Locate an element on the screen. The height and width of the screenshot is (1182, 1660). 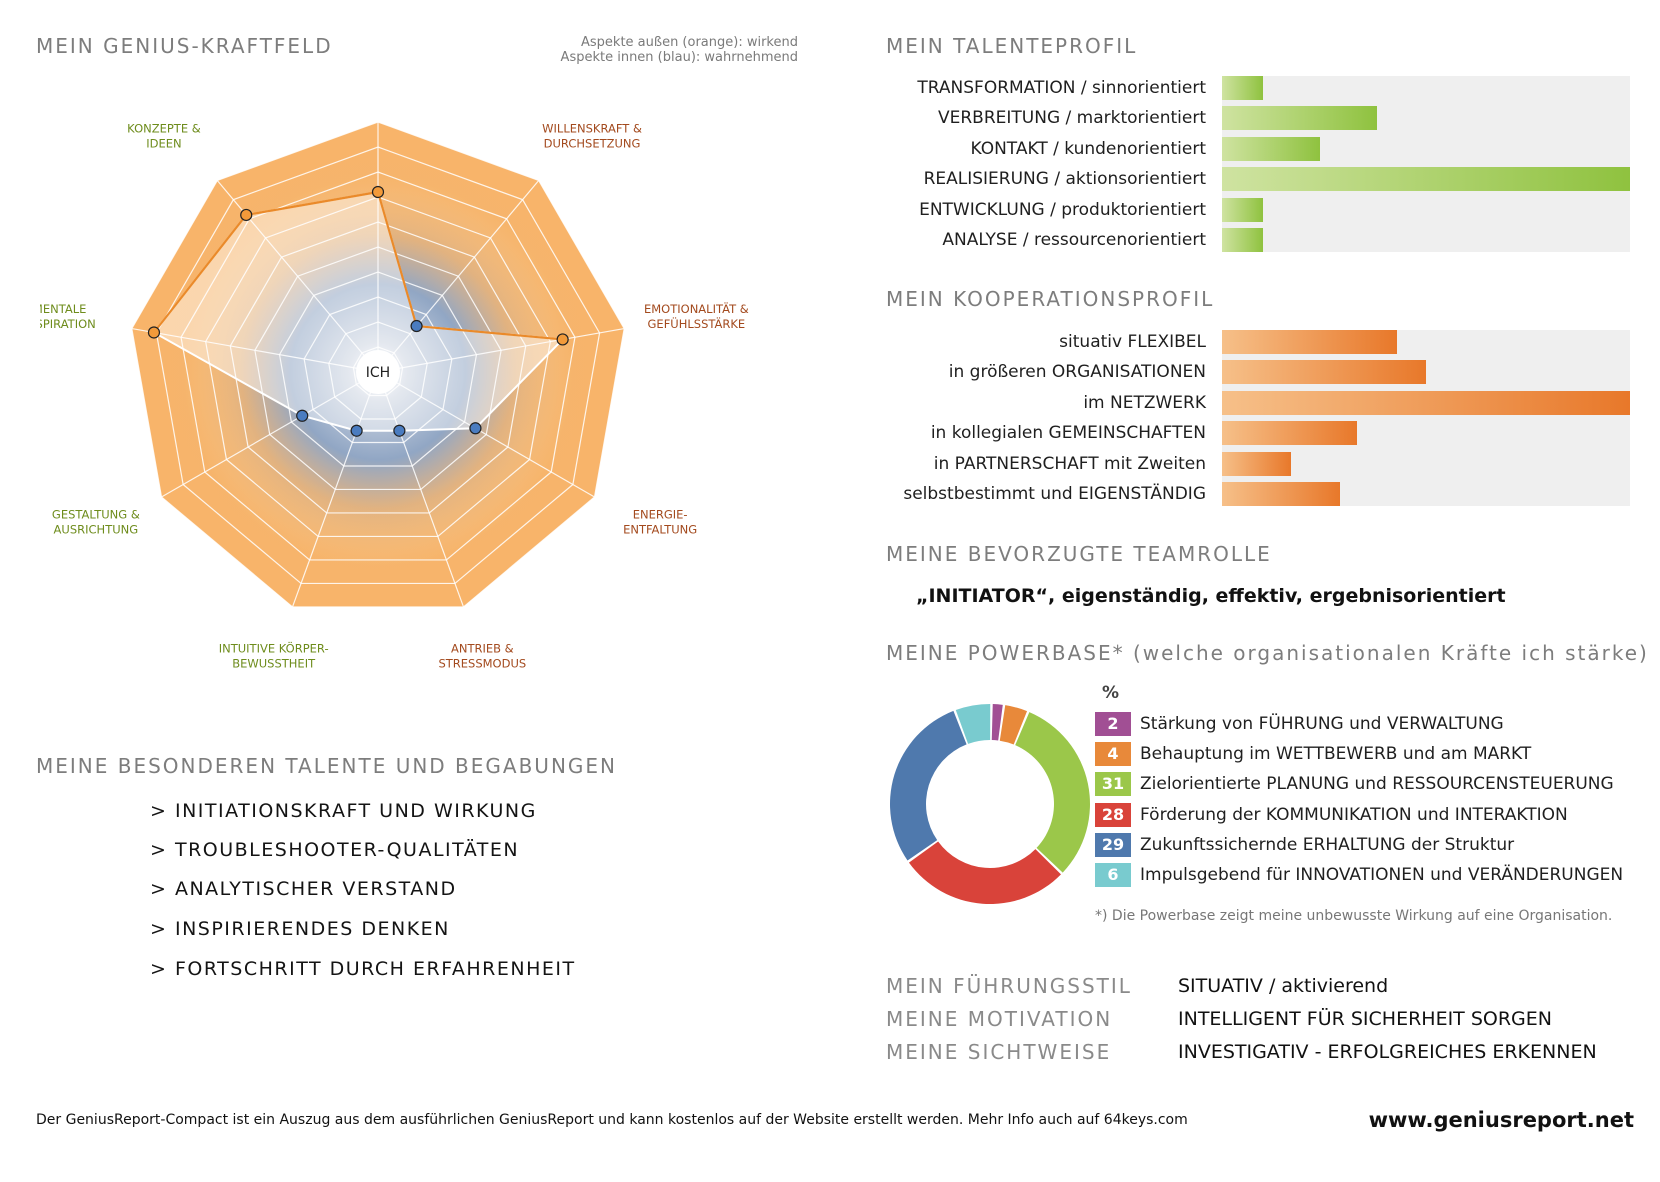
motivation-label: MEINE MOTIVATION is located at coordinates (999, 1019).